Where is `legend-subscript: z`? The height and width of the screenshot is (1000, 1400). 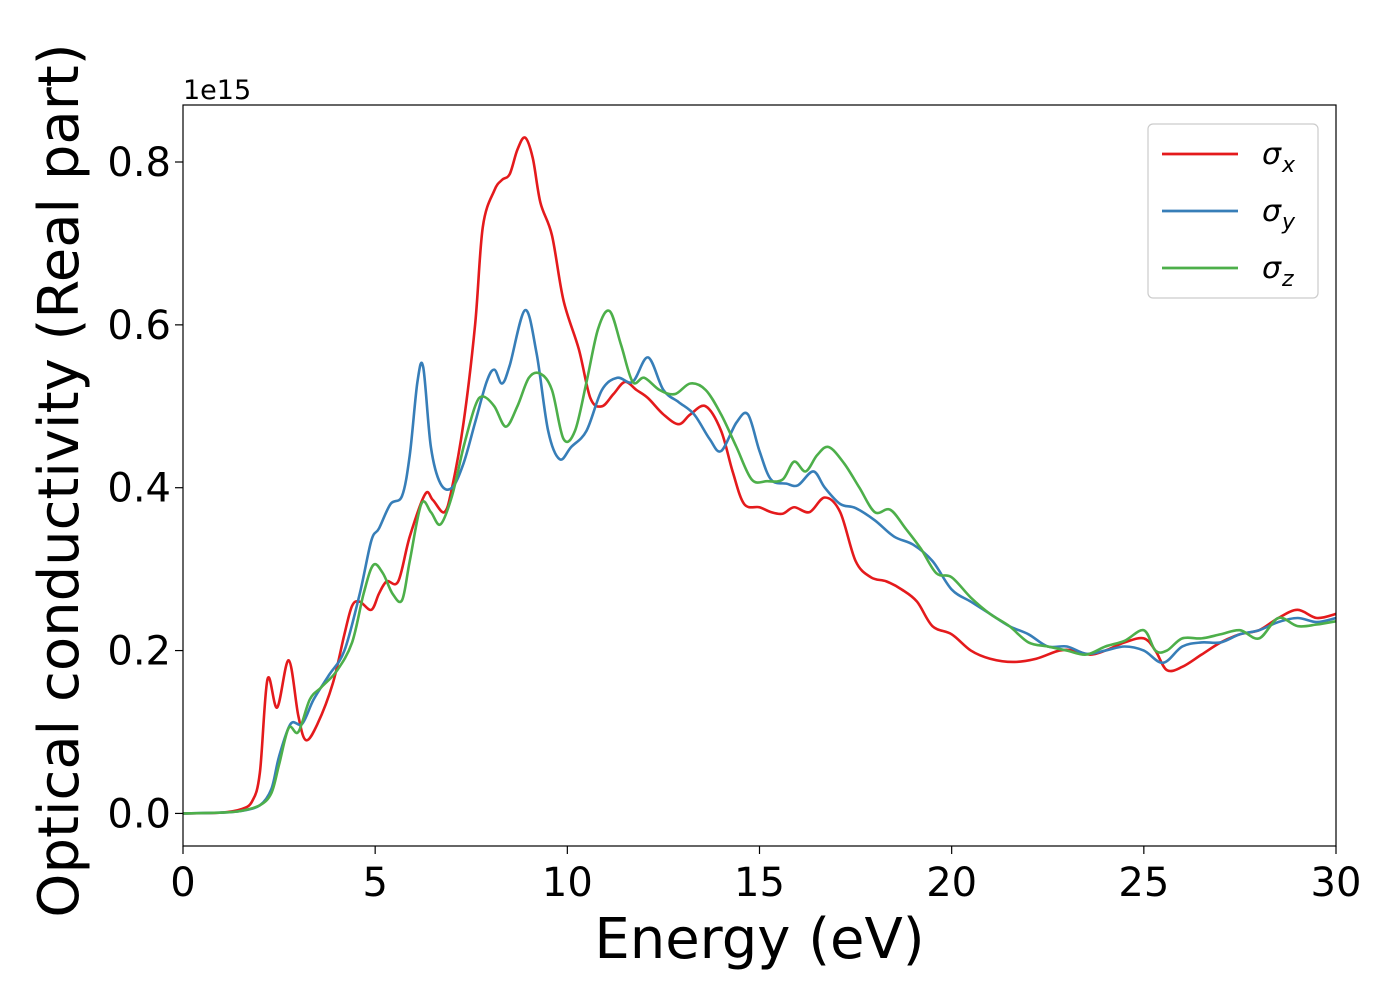
legend-subscript: z is located at coordinates (1287, 279).